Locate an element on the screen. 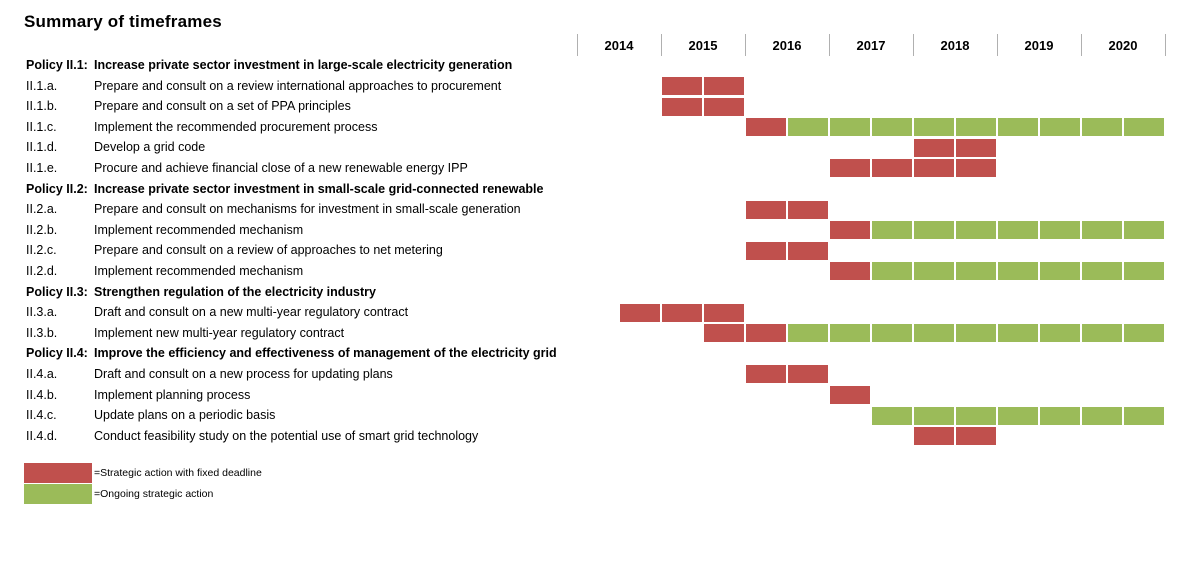 The image size is (1200, 565). year-label-2014: 2014 is located at coordinates (619, 45).